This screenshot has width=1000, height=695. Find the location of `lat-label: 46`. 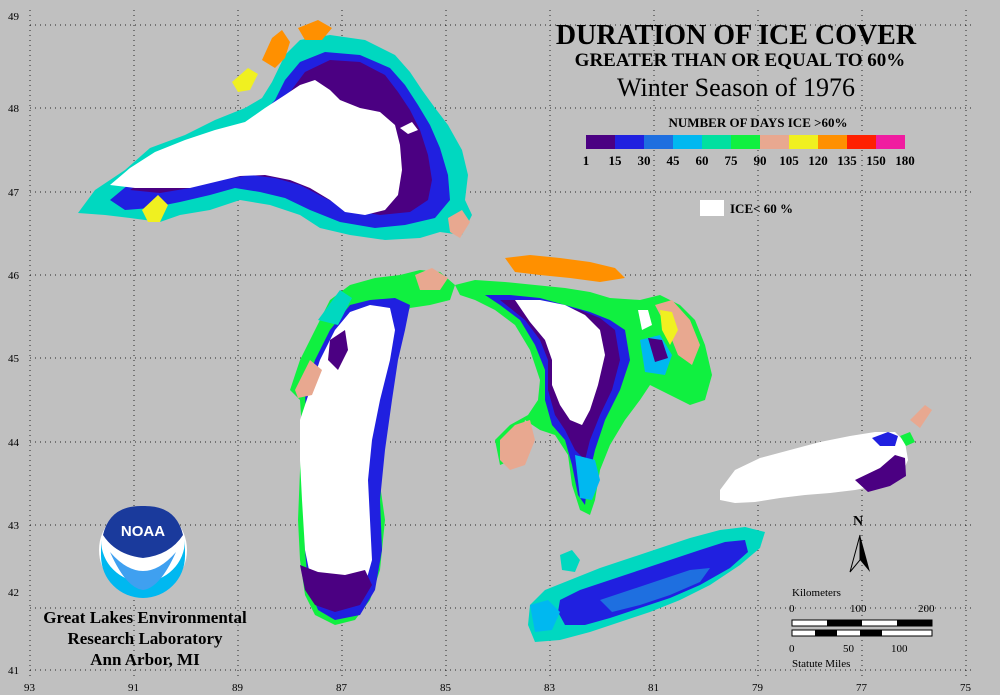

lat-label: 46 is located at coordinates (14, 276).